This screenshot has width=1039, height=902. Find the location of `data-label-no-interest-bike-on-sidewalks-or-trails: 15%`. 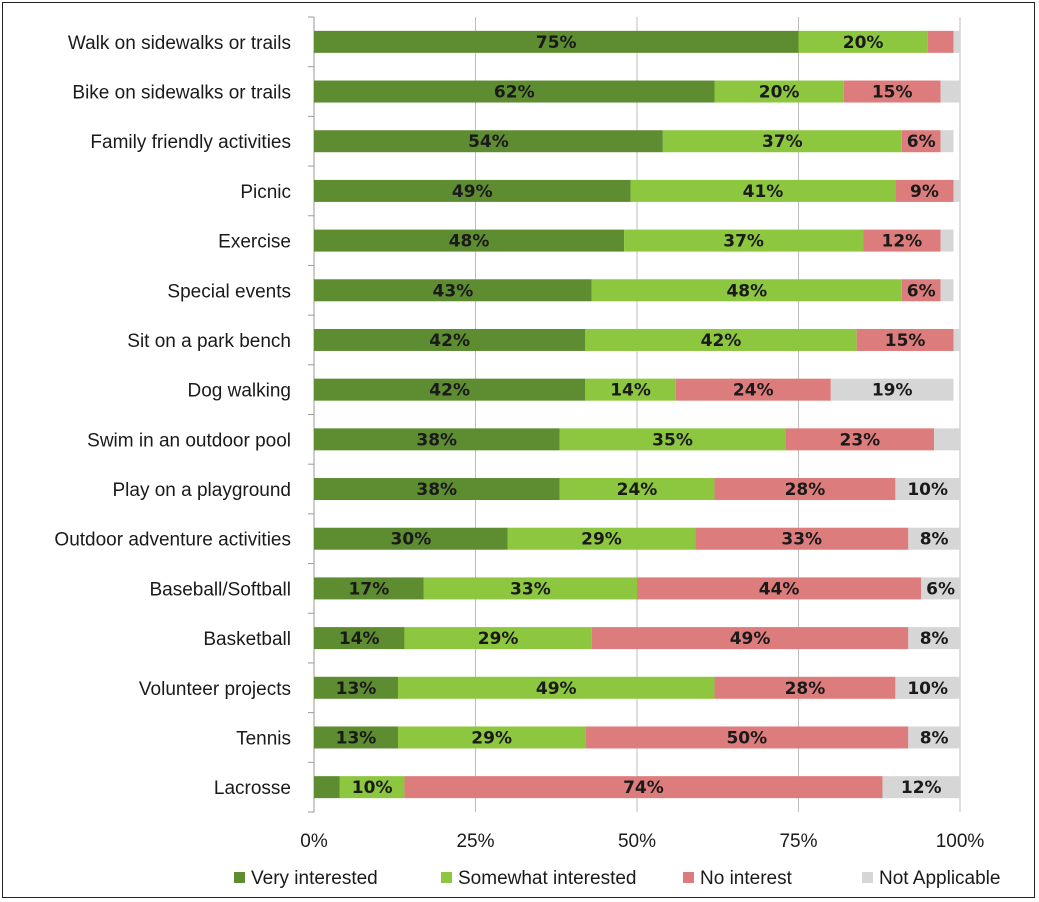

data-label-no-interest-bike-on-sidewalks-or-trails: 15% is located at coordinates (892, 93).